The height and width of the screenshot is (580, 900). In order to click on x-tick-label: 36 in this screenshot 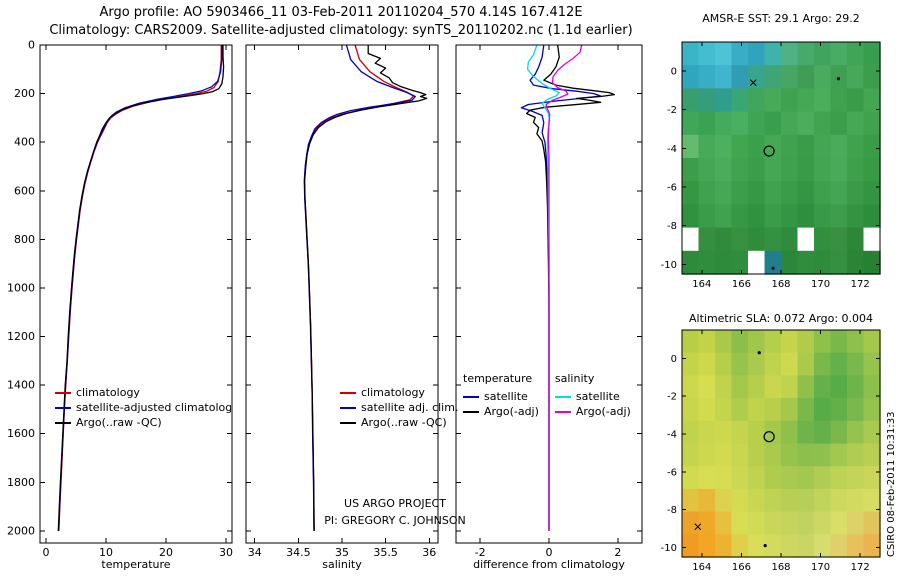, I will do `click(429, 552)`.